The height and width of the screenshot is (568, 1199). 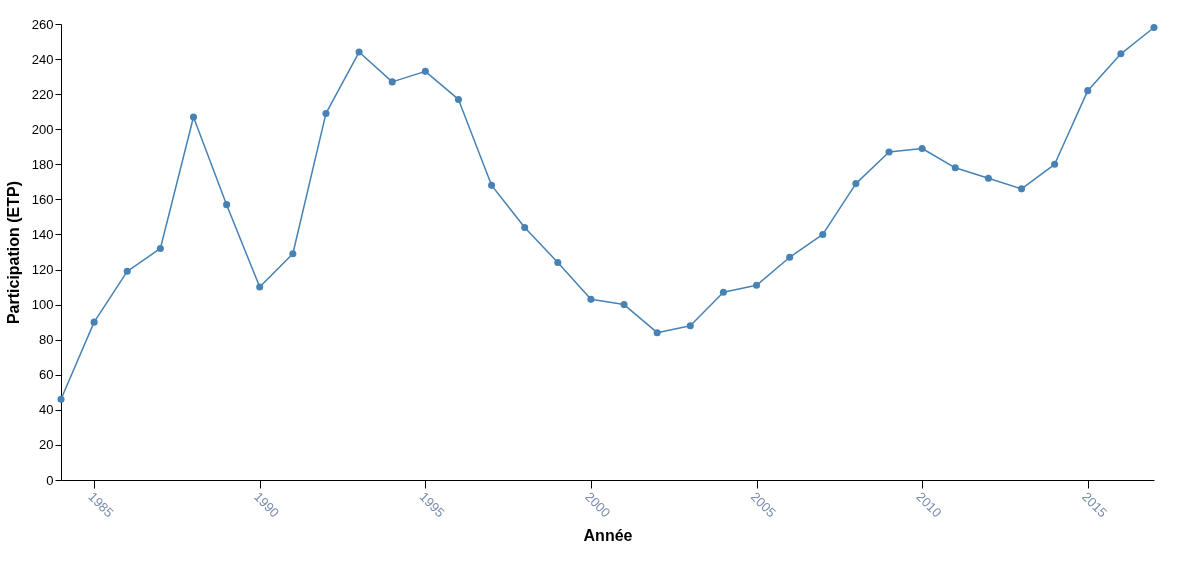 What do you see at coordinates (42, 59) in the screenshot?
I see `y-tick-label: 240` at bounding box center [42, 59].